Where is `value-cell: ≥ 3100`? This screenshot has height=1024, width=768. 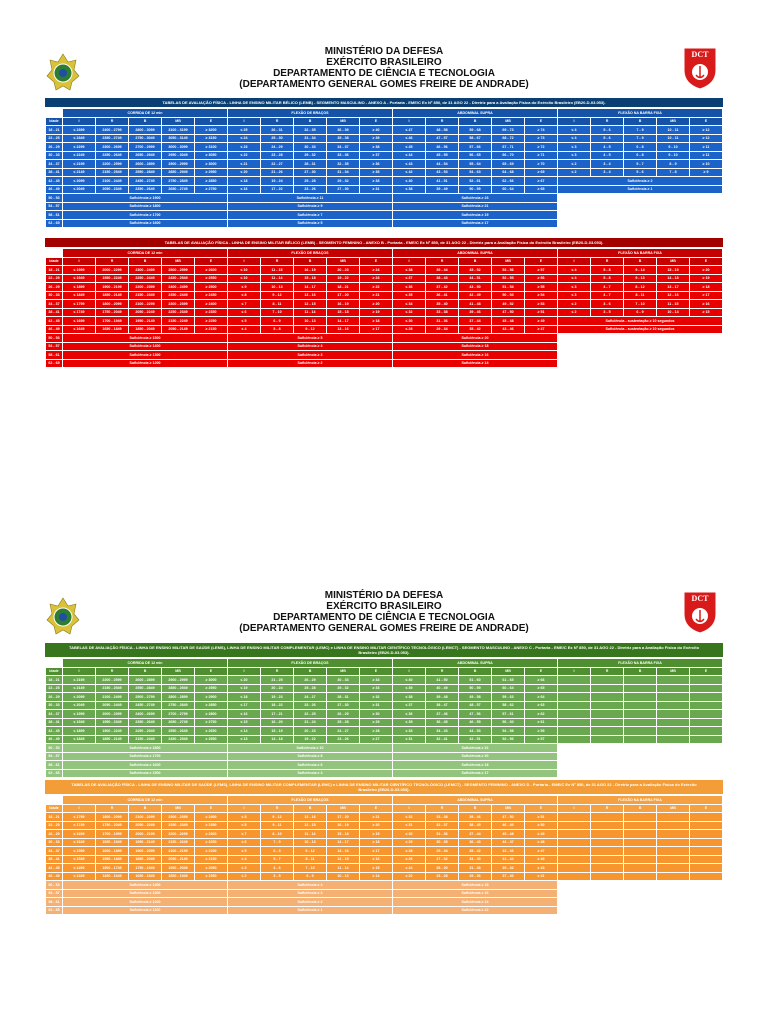 value-cell: ≥ 3100 is located at coordinates (211, 147).